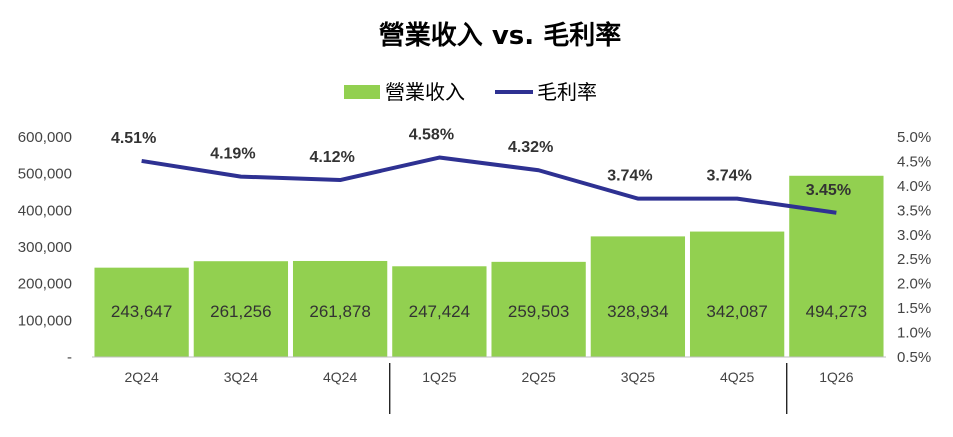 Image resolution: width=953 pixels, height=437 pixels. I want to click on bar-4Q25, so click(737, 294).